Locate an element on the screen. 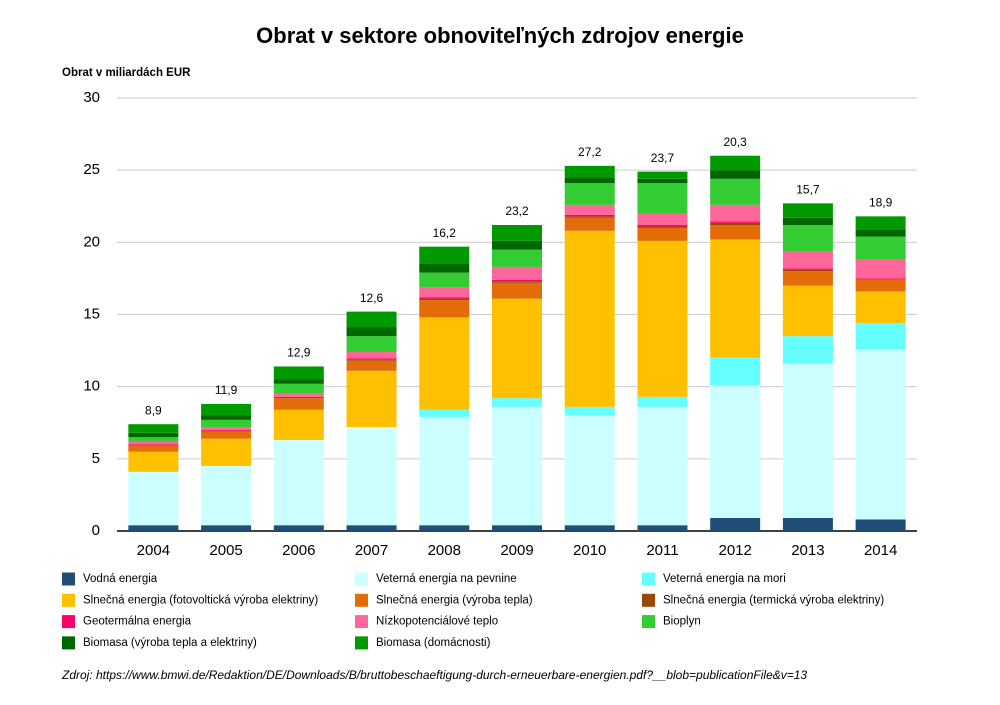 This screenshot has height=705, width=1000. bar-label: 12,6 is located at coordinates (372, 298).